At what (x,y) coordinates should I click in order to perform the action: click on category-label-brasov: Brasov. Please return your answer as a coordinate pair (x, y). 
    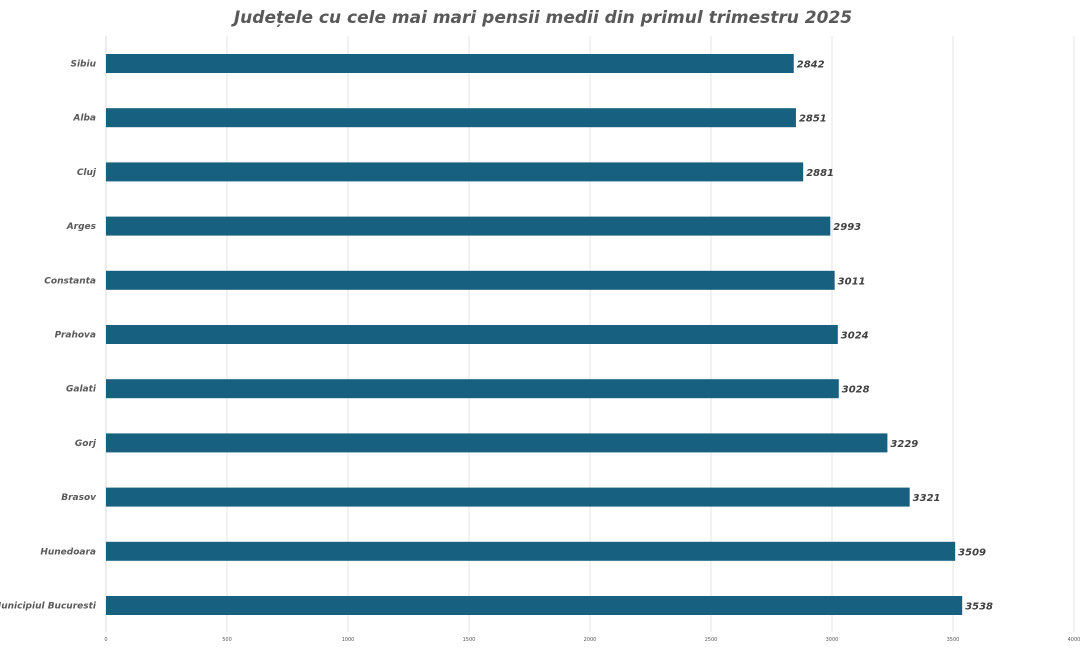
    Looking at the image, I should click on (79, 498).